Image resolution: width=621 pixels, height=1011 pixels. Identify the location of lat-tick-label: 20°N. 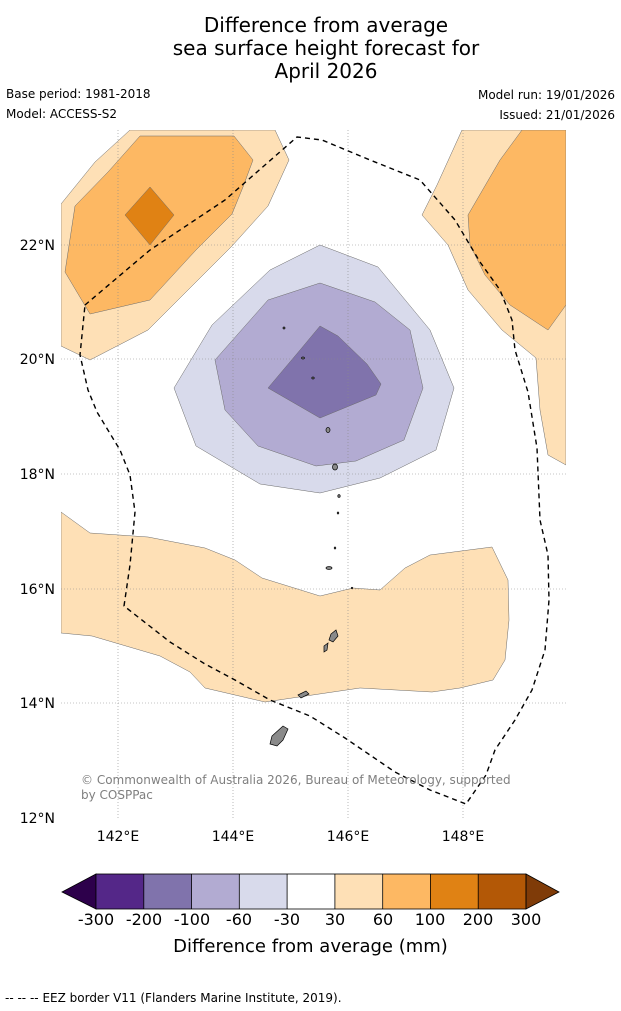
(37, 360).